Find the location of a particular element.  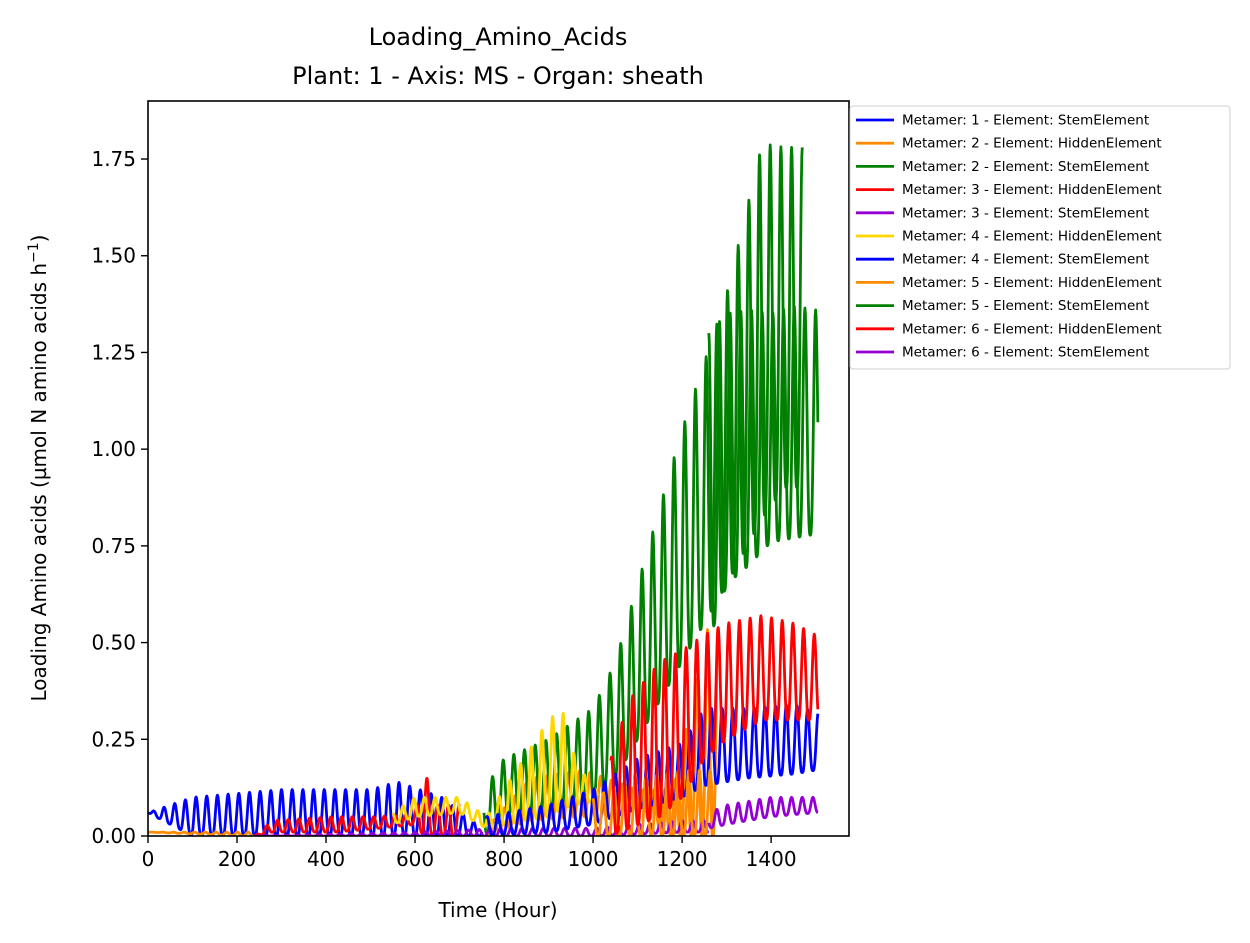

x-tick-label: 200 is located at coordinates (237, 859).